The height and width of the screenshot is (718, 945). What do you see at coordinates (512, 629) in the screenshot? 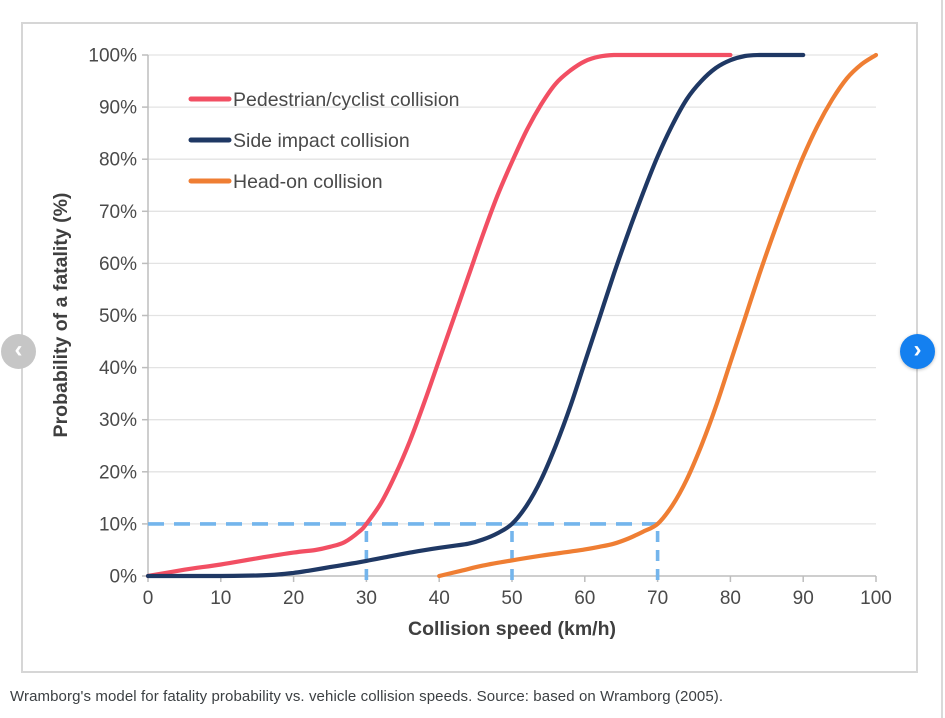
I see `x-axis-title: Collision speed (km/h)` at bounding box center [512, 629].